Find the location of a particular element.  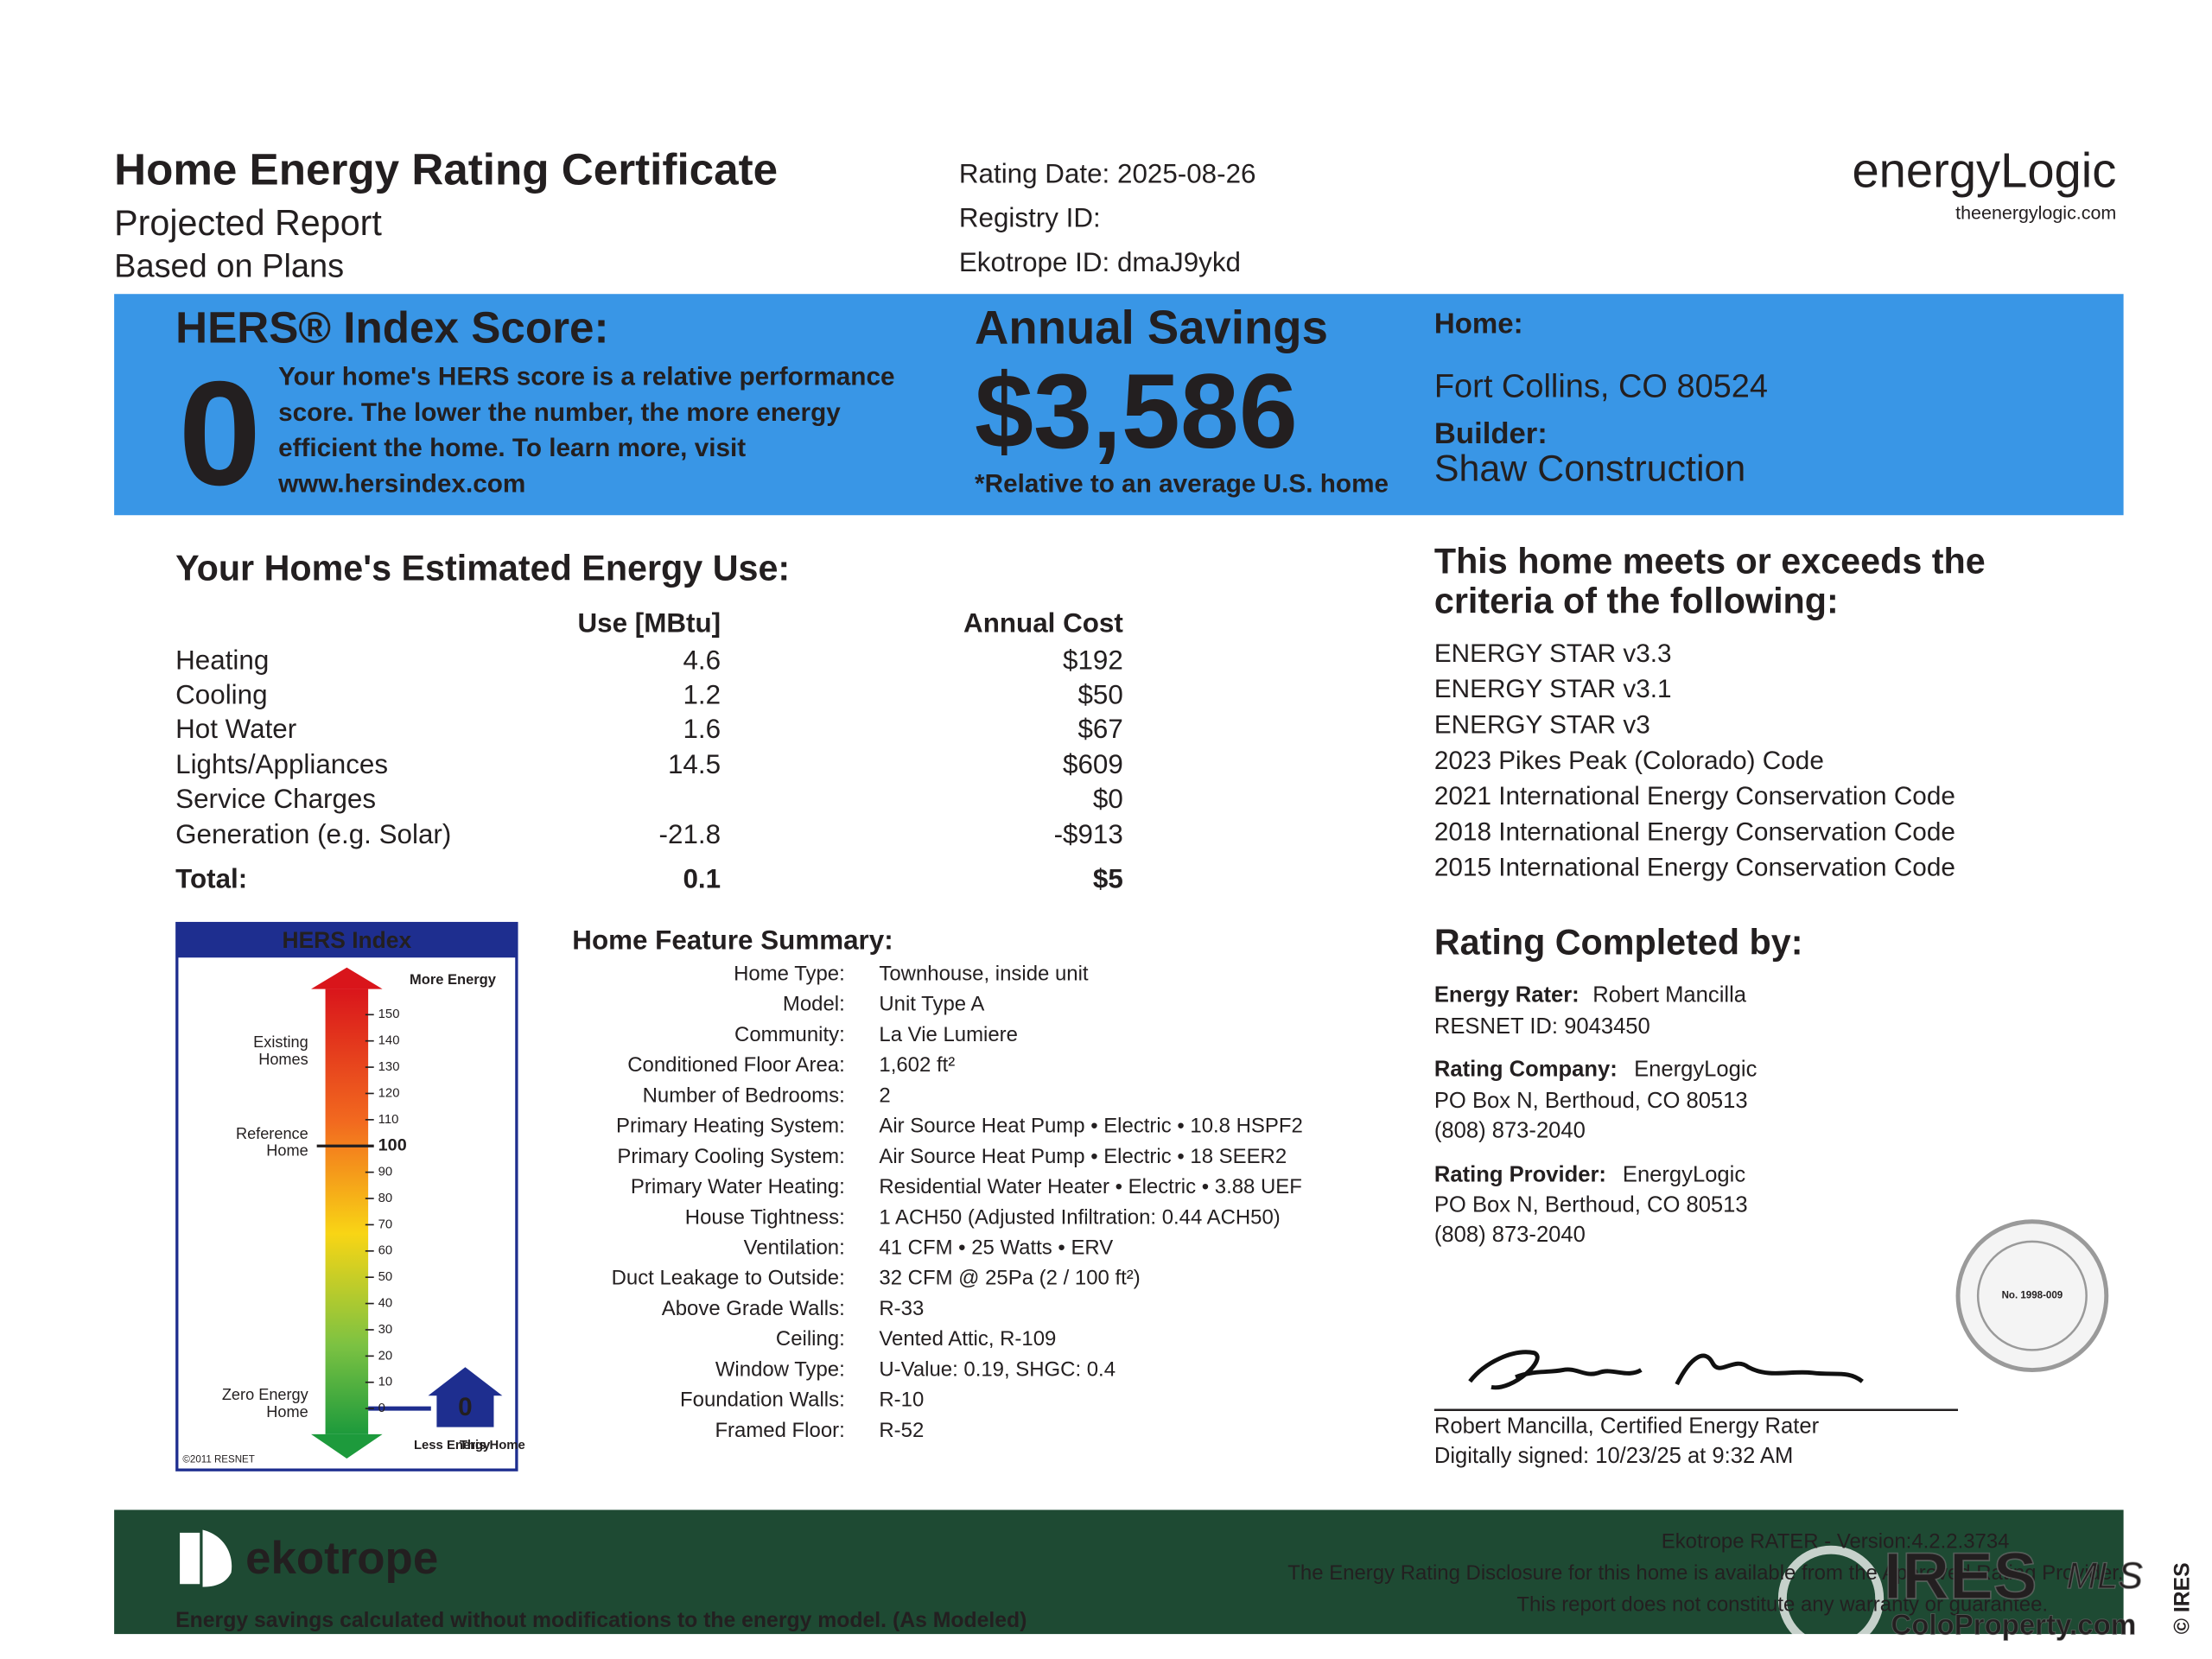

feature-value: 2 is located at coordinates (884, 1095).